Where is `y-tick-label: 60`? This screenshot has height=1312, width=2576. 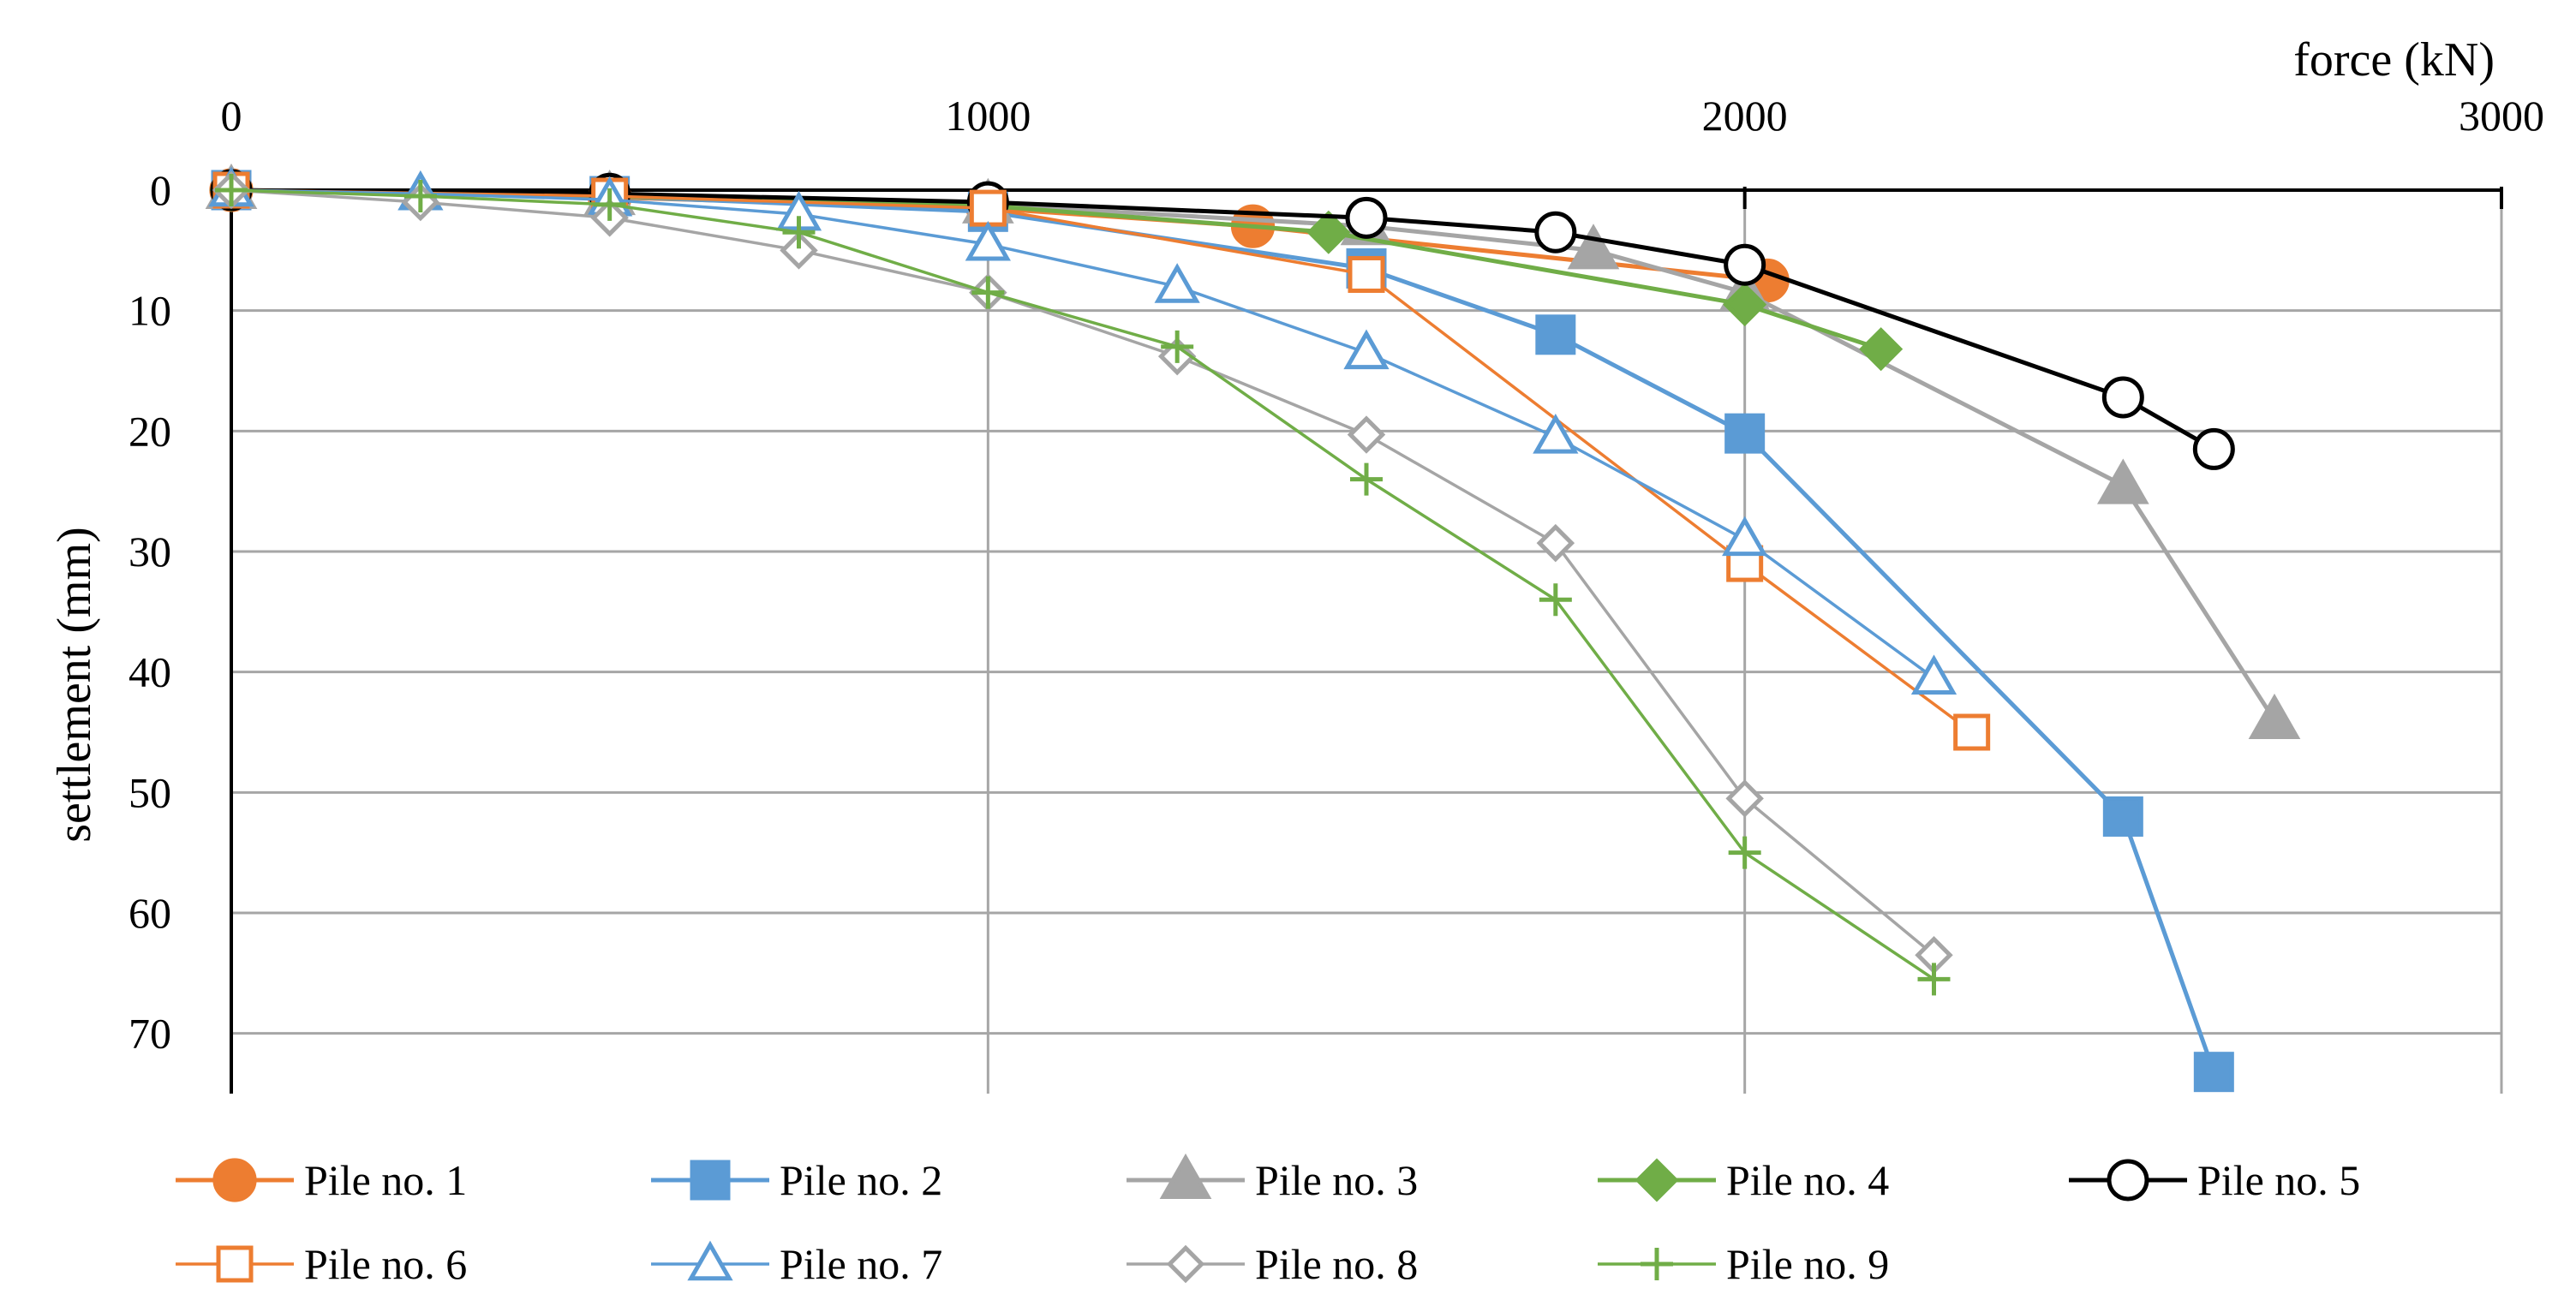 y-tick-label: 60 is located at coordinates (150, 913).